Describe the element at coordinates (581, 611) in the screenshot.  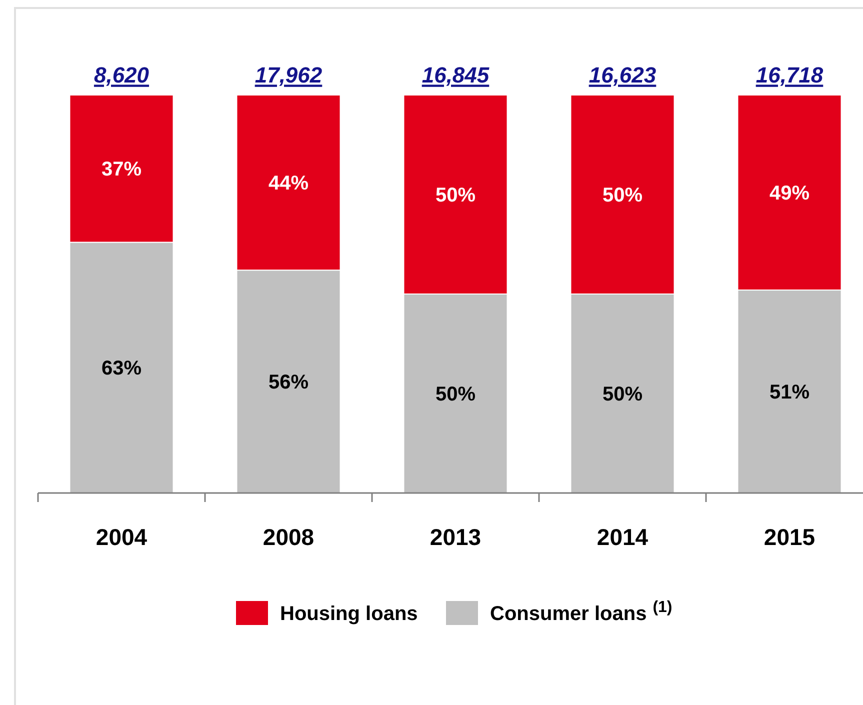
I see `legend-label: Consumer loans$^{(1)}$` at that location.